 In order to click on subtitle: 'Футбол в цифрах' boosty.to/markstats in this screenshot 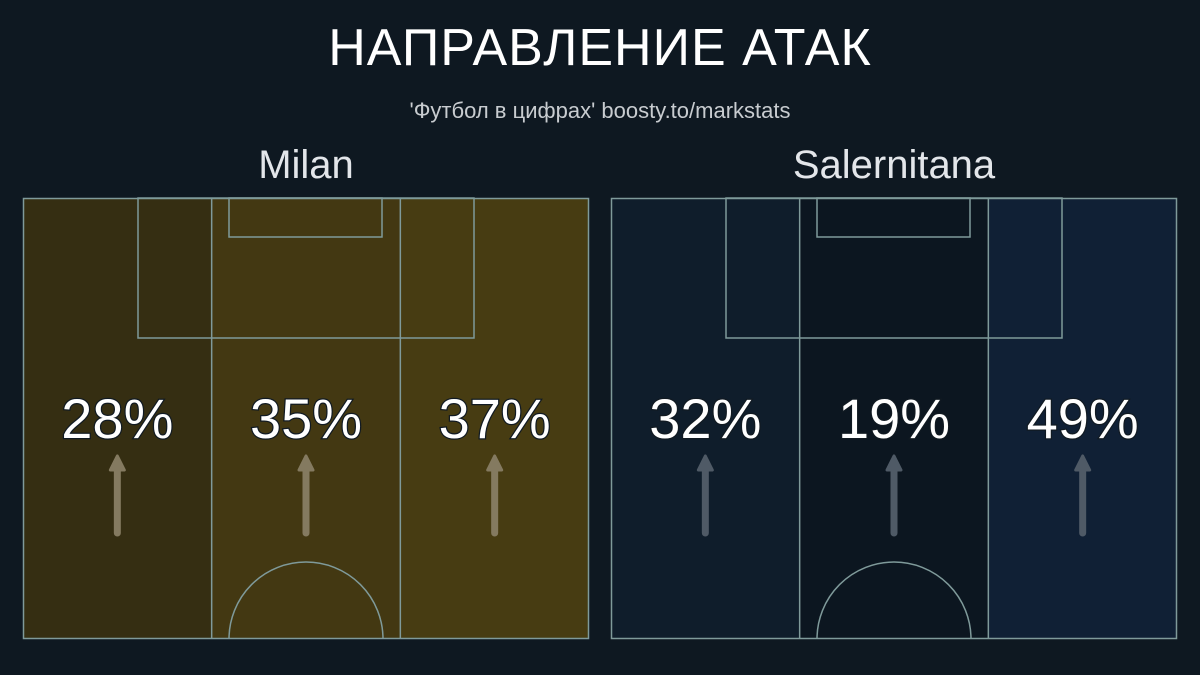, I will do `click(600, 110)`.